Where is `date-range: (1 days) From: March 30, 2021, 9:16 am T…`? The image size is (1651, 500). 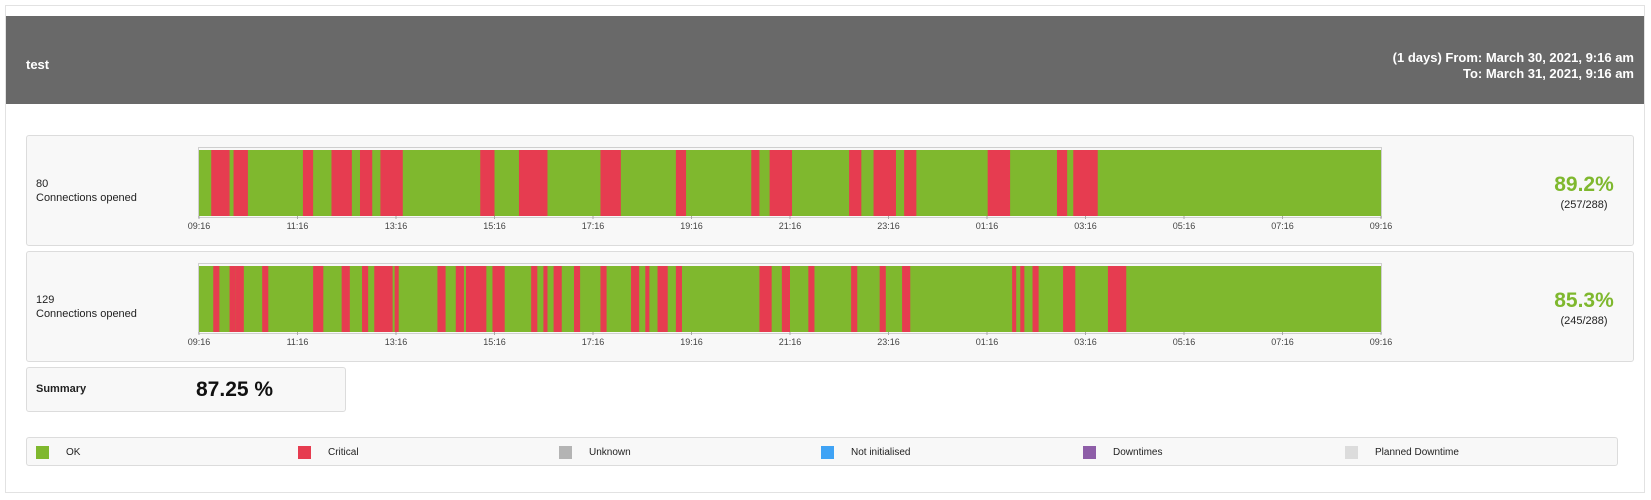
date-range: (1 days) From: March 30, 2021, 9:16 am T… is located at coordinates (1513, 66).